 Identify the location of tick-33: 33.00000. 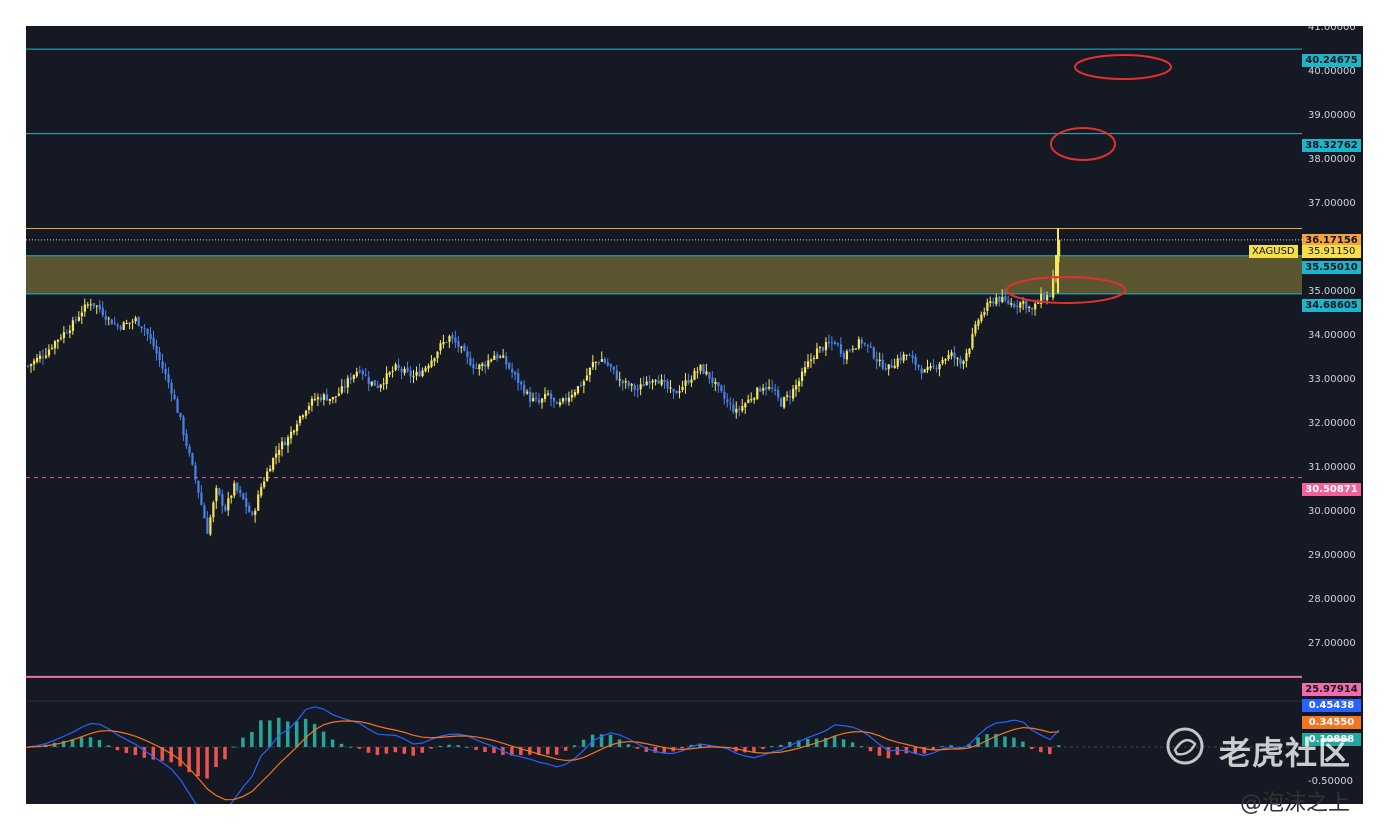
(1332, 379).